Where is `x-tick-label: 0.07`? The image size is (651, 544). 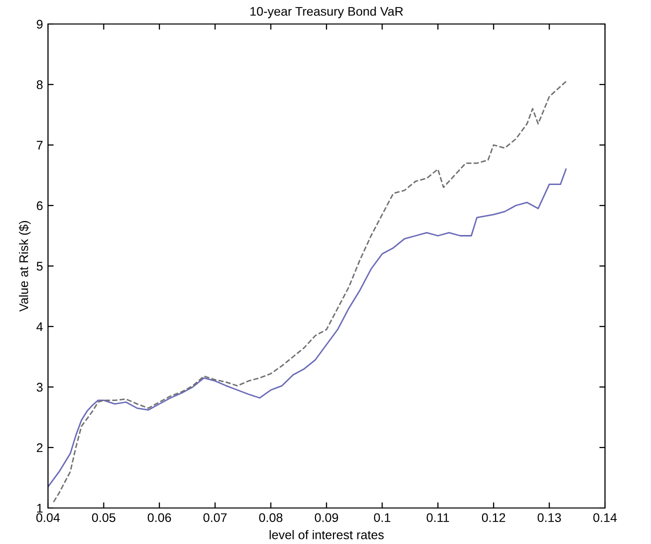 x-tick-label: 0.07 is located at coordinates (215, 517).